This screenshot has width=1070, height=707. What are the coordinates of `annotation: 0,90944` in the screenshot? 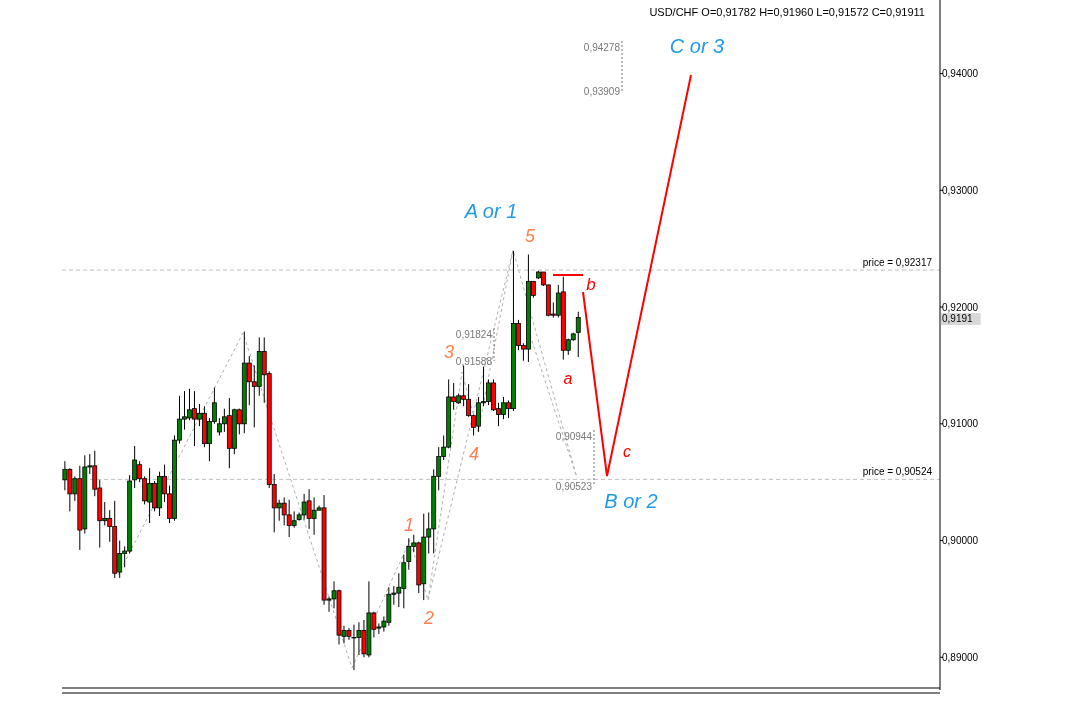 It's located at (574, 436).